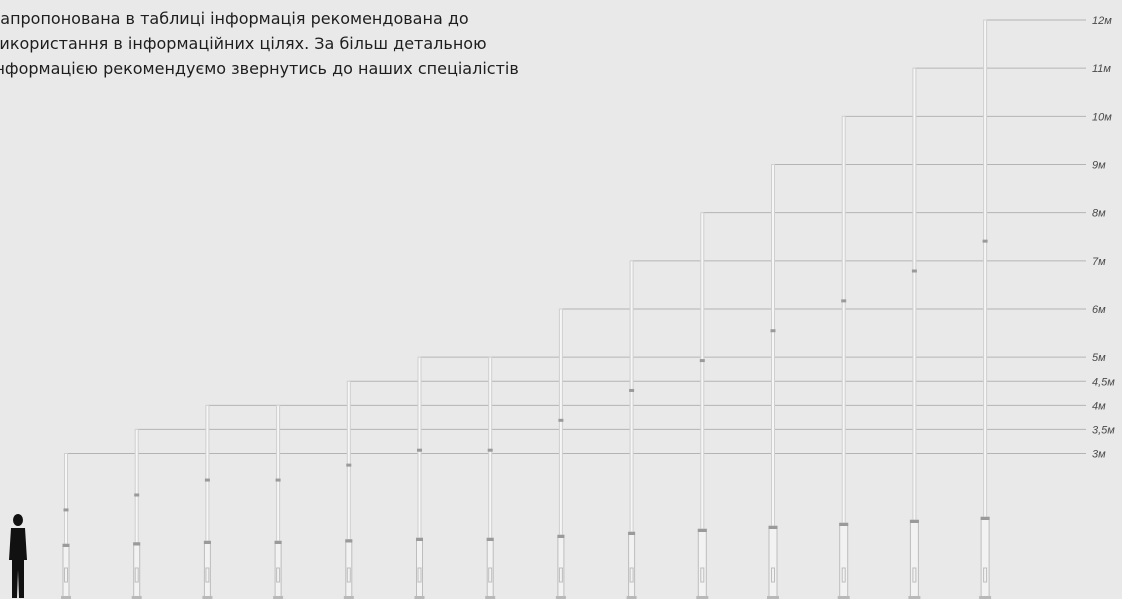 This screenshot has height=599, width=1122. What do you see at coordinates (1103, 430) in the screenshot?
I see `height-label: 3,5м` at bounding box center [1103, 430].